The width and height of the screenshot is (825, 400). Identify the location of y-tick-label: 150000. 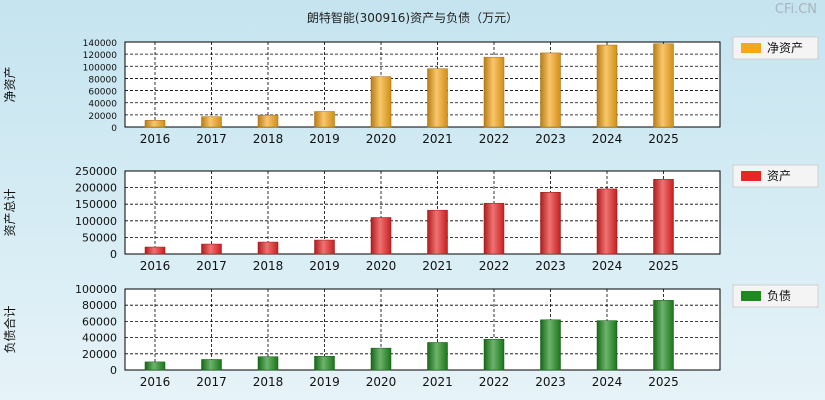
(96, 204).